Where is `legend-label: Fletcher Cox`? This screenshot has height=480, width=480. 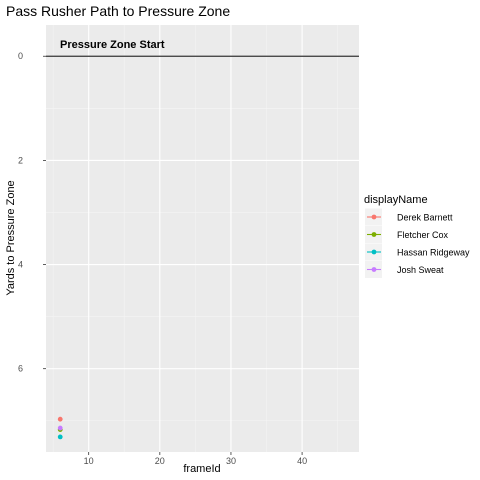 legend-label: Fletcher Cox is located at coordinates (423, 235).